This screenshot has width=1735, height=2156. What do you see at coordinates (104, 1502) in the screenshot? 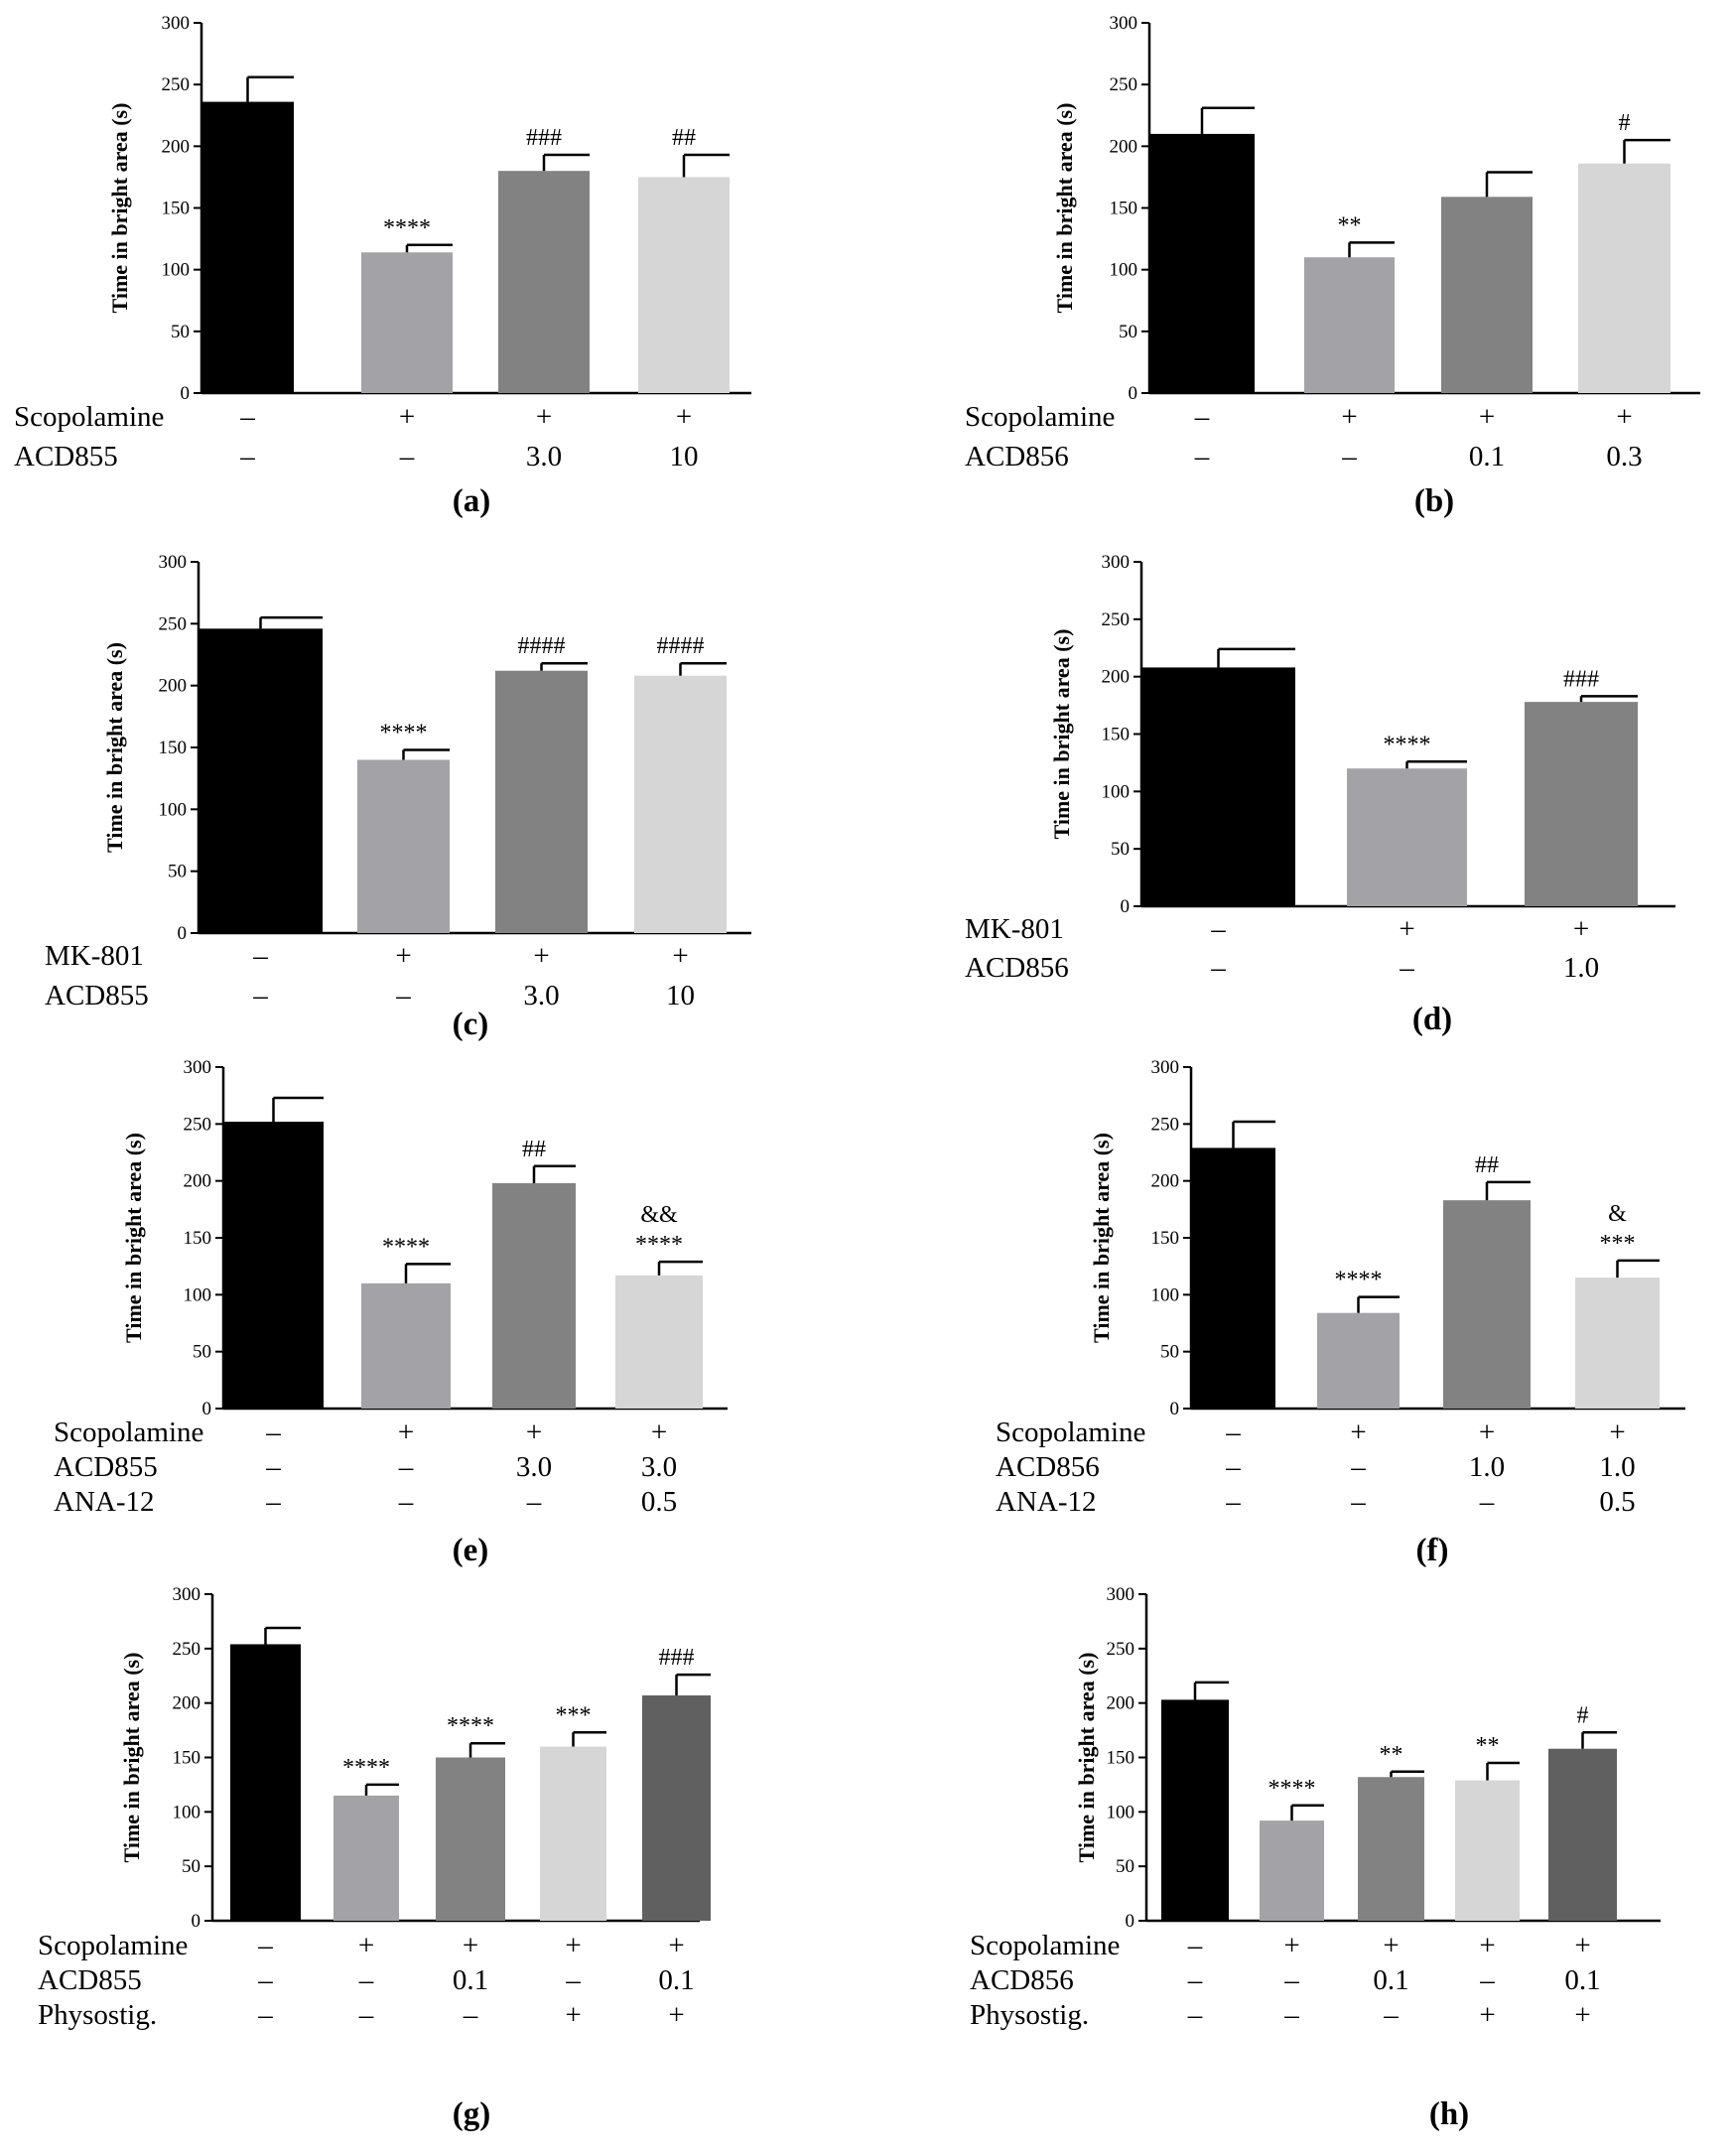
I see `factor-name: ANA-12` at bounding box center [104, 1502].